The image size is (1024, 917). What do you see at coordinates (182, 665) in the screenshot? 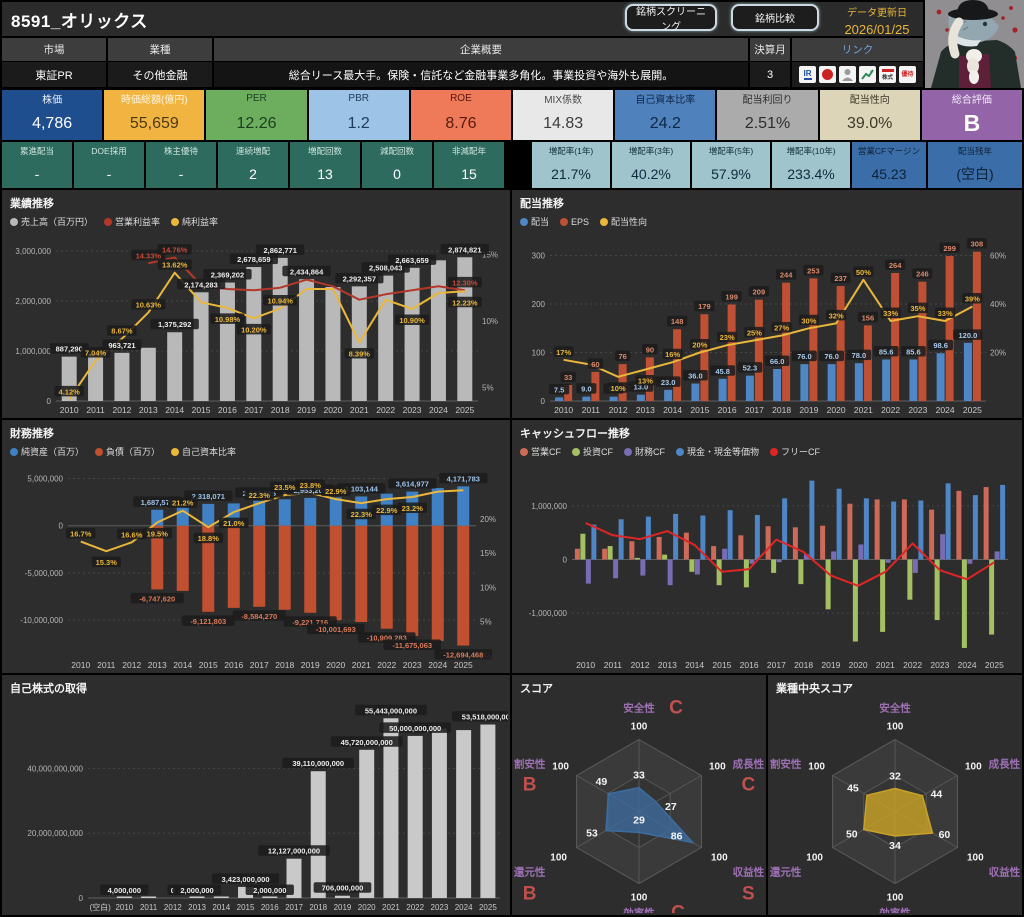
I see `svg-text: 2014` at bounding box center [182, 665].